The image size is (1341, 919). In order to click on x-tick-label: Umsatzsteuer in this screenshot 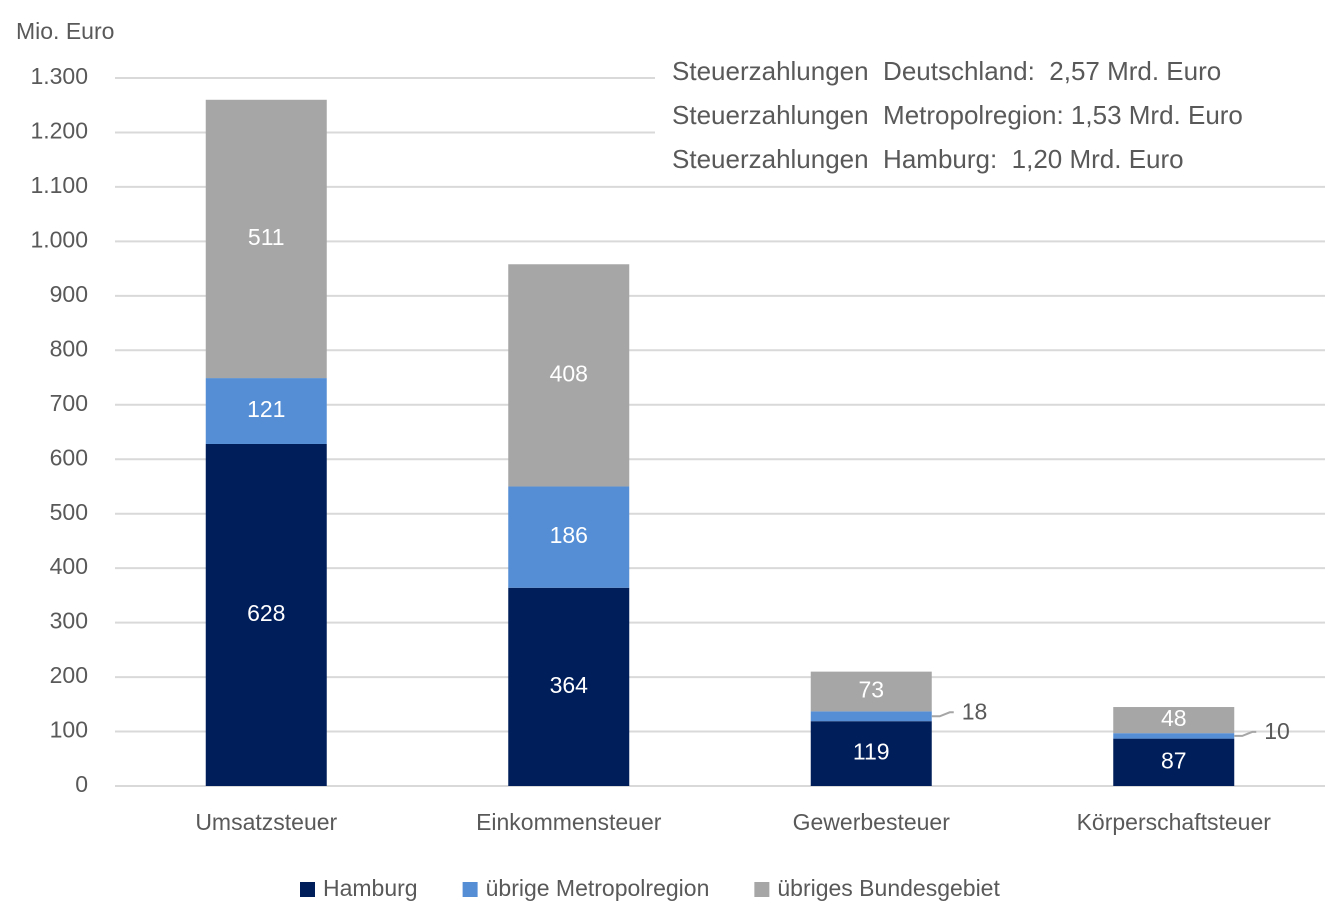, I will do `click(266, 822)`.